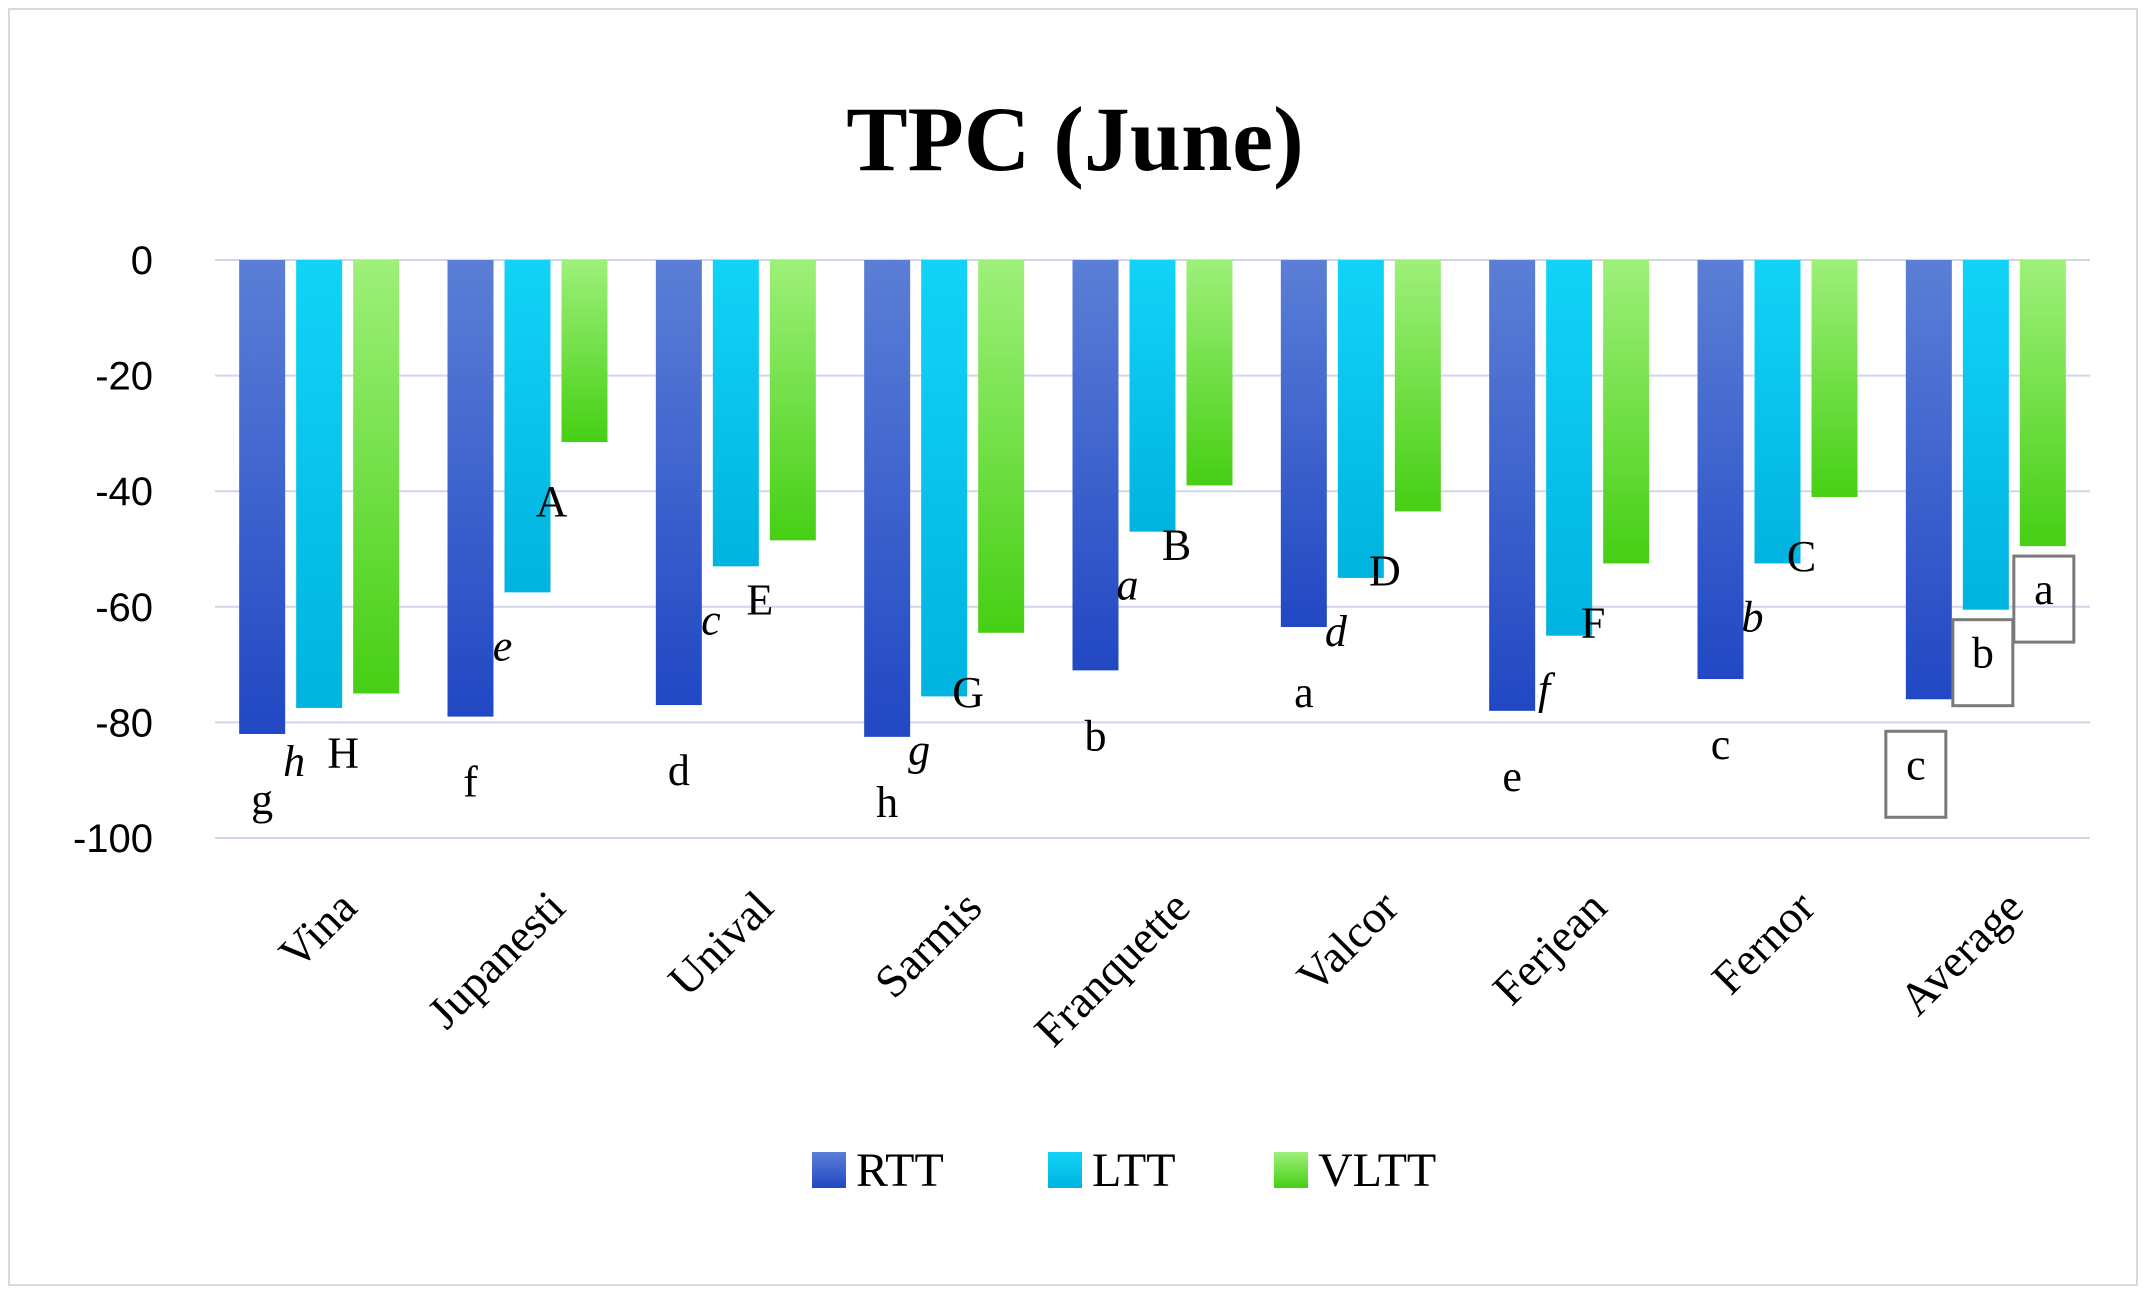  I want to click on bar-ltt-jupanesti, so click(527, 426).